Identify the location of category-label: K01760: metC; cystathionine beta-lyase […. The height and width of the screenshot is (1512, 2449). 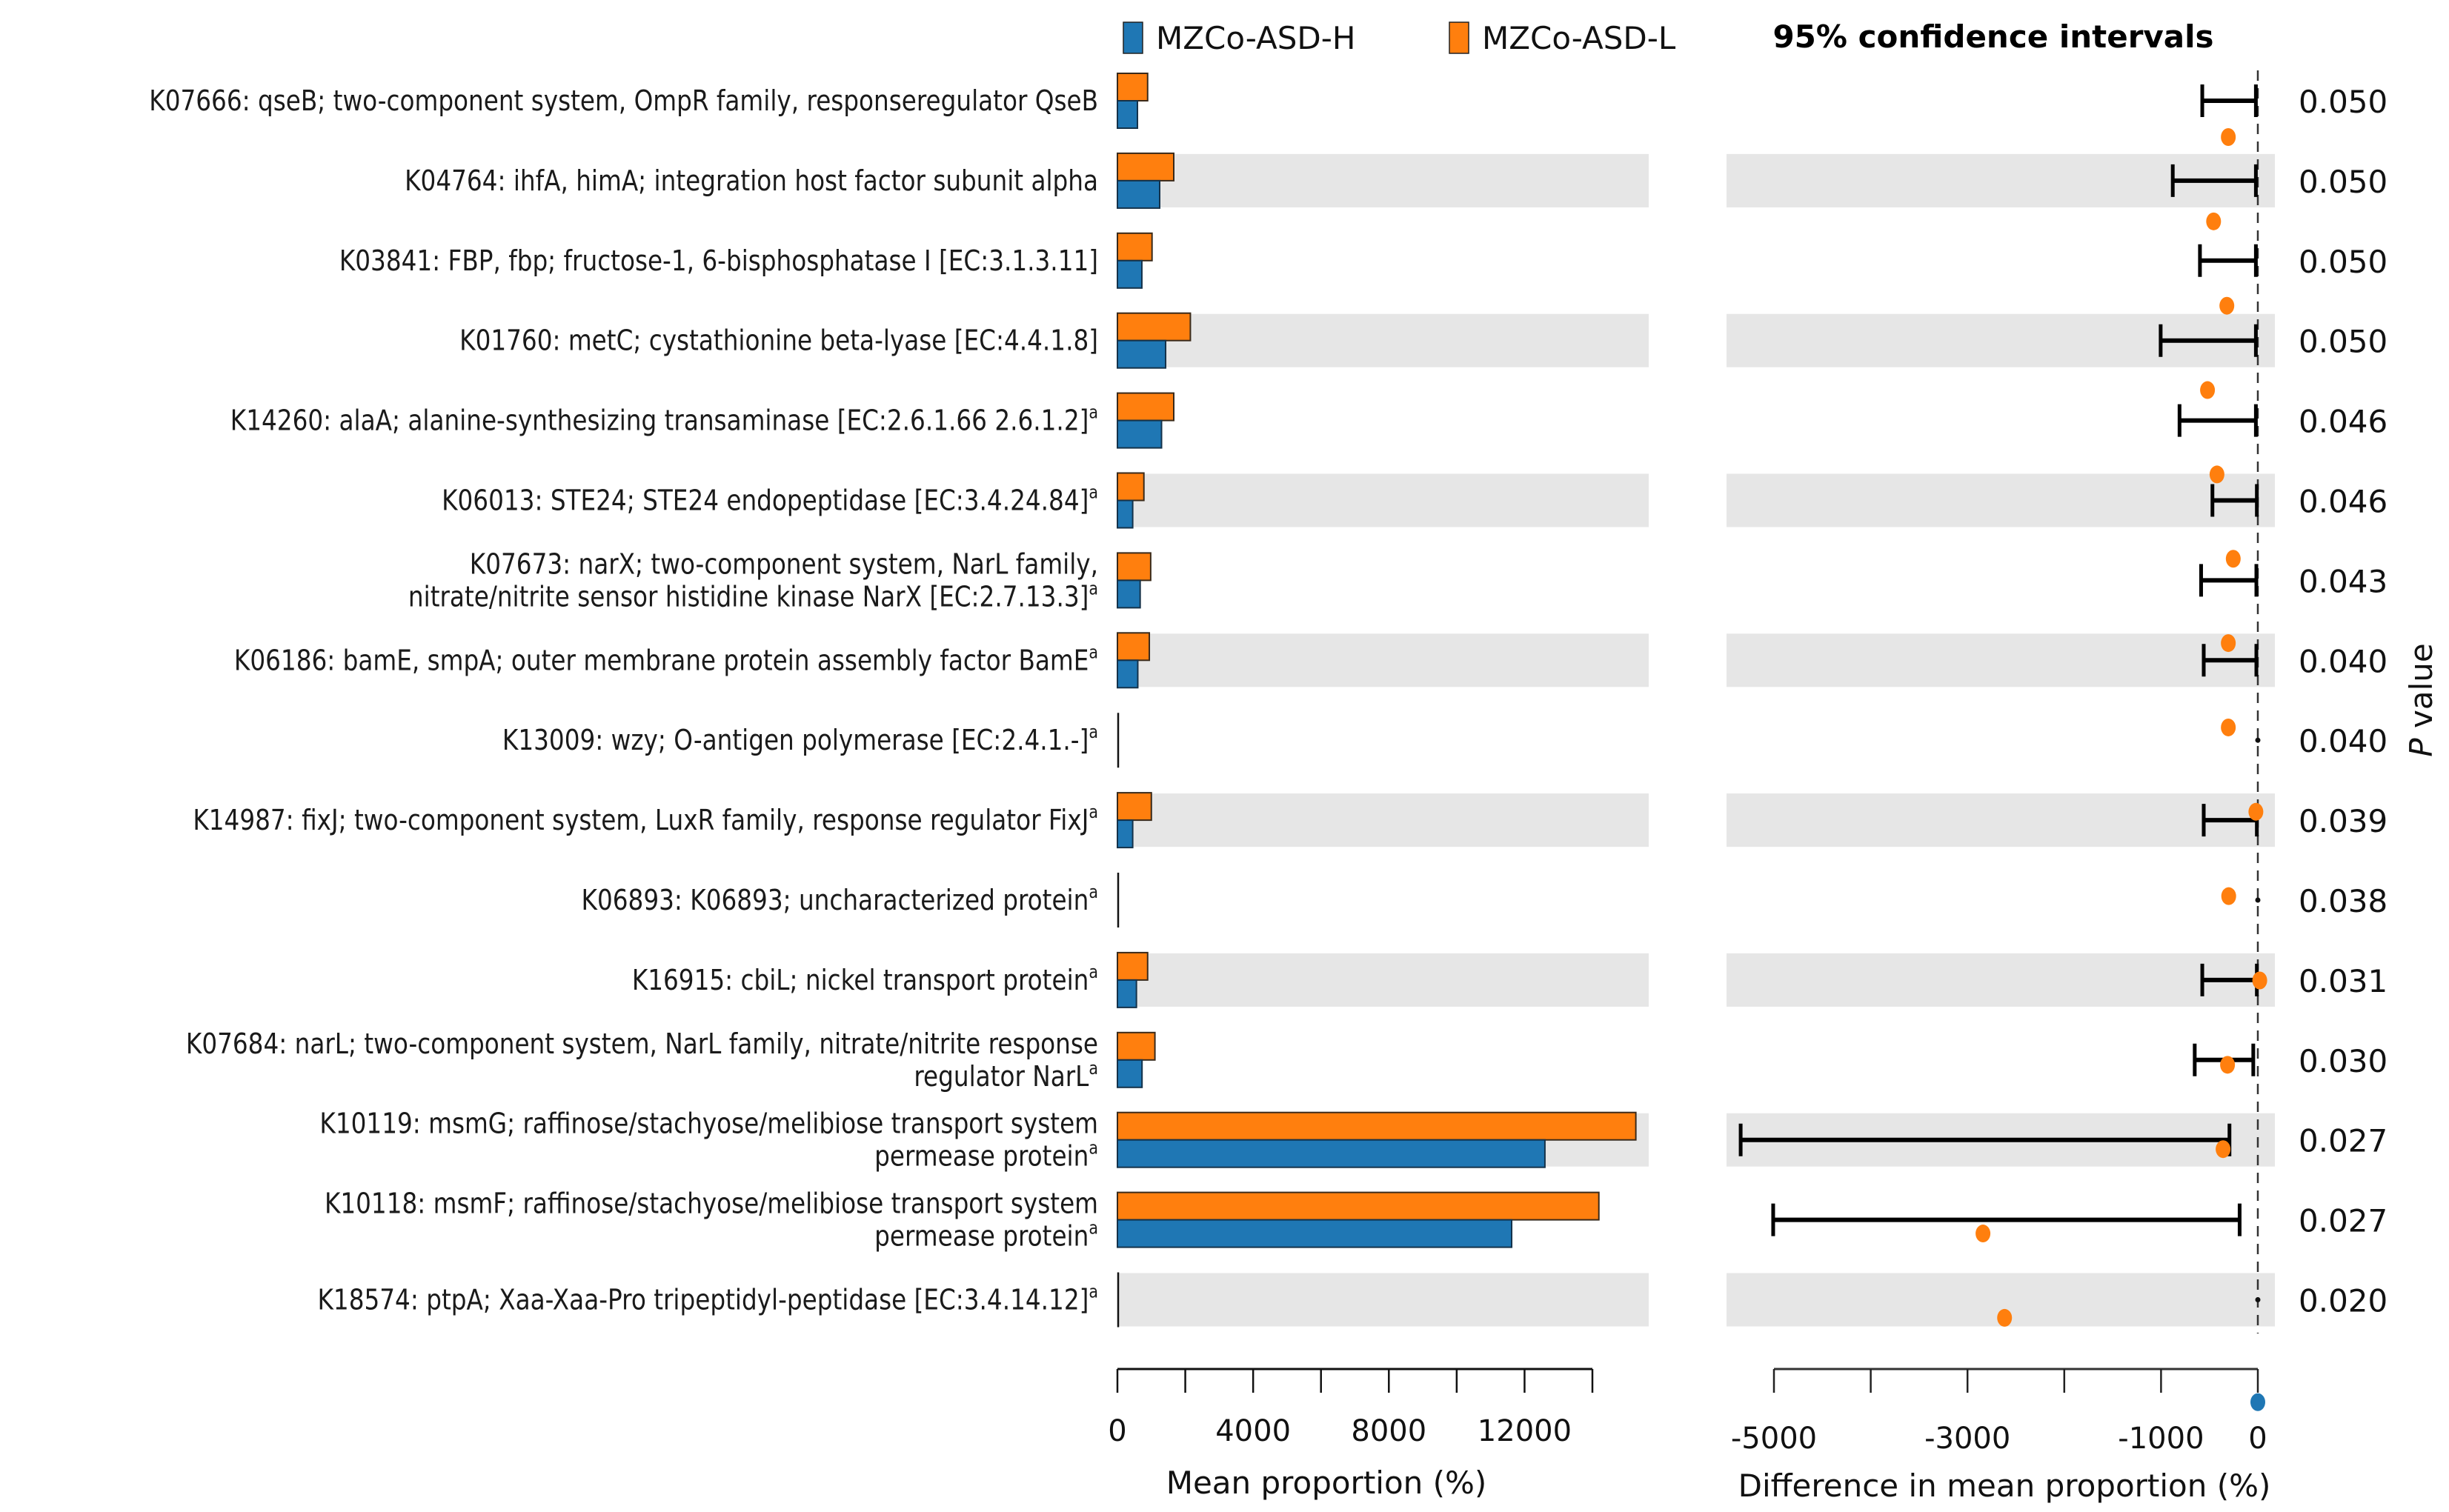
(778, 340).